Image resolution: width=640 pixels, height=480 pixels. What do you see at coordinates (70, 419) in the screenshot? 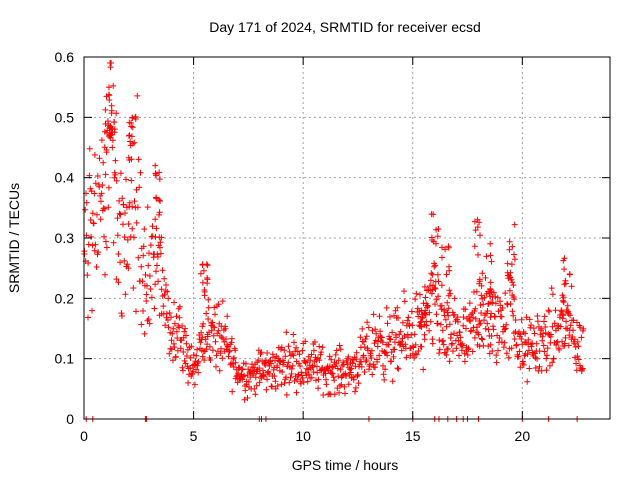
I see `y-tick-label: 0` at bounding box center [70, 419].